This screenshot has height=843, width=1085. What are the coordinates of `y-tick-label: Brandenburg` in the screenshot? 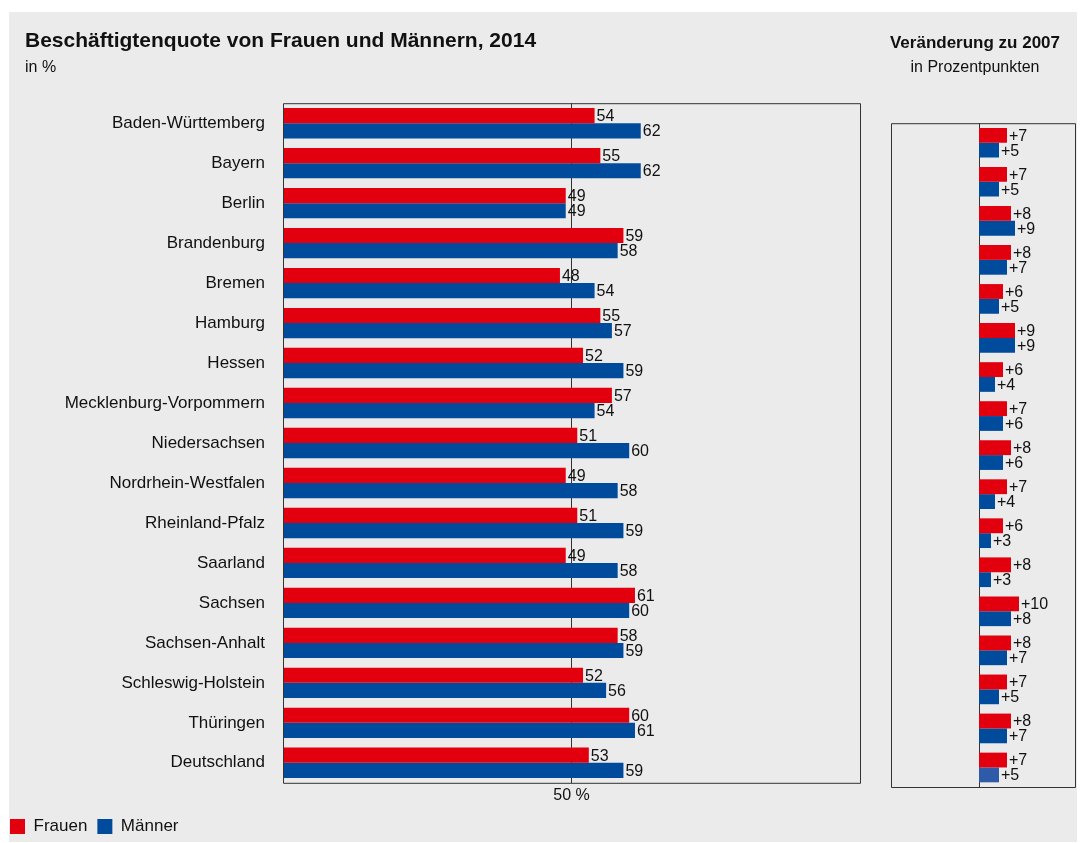 It's located at (215, 242).